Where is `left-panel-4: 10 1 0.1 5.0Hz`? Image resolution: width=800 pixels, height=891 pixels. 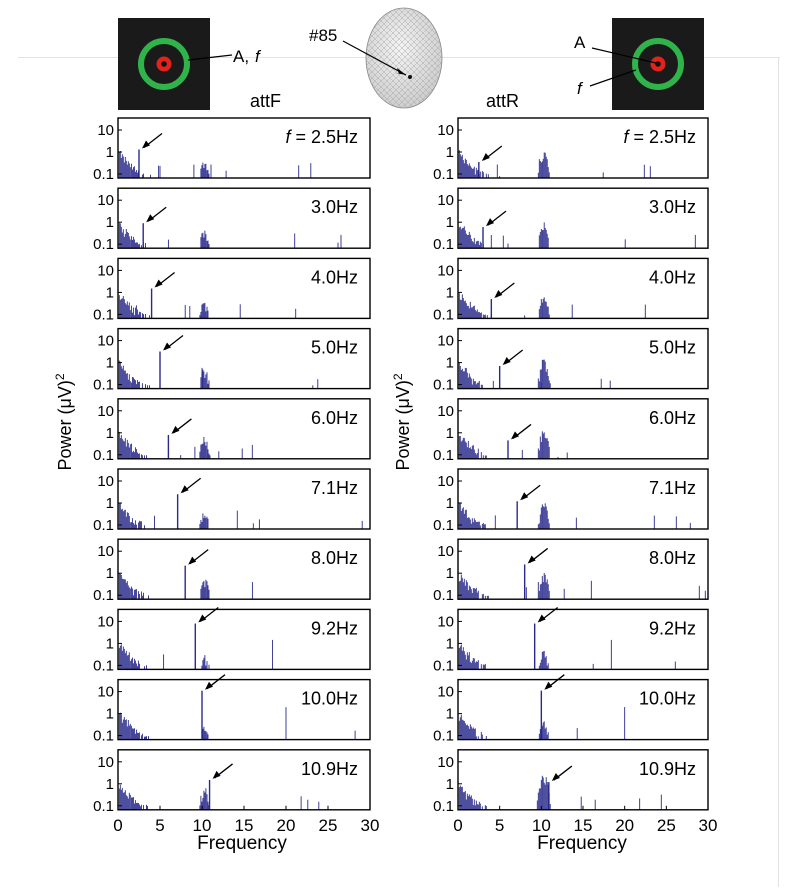
left-panel-4: 10 1 0.1 5.0Hz is located at coordinates (232, 360).